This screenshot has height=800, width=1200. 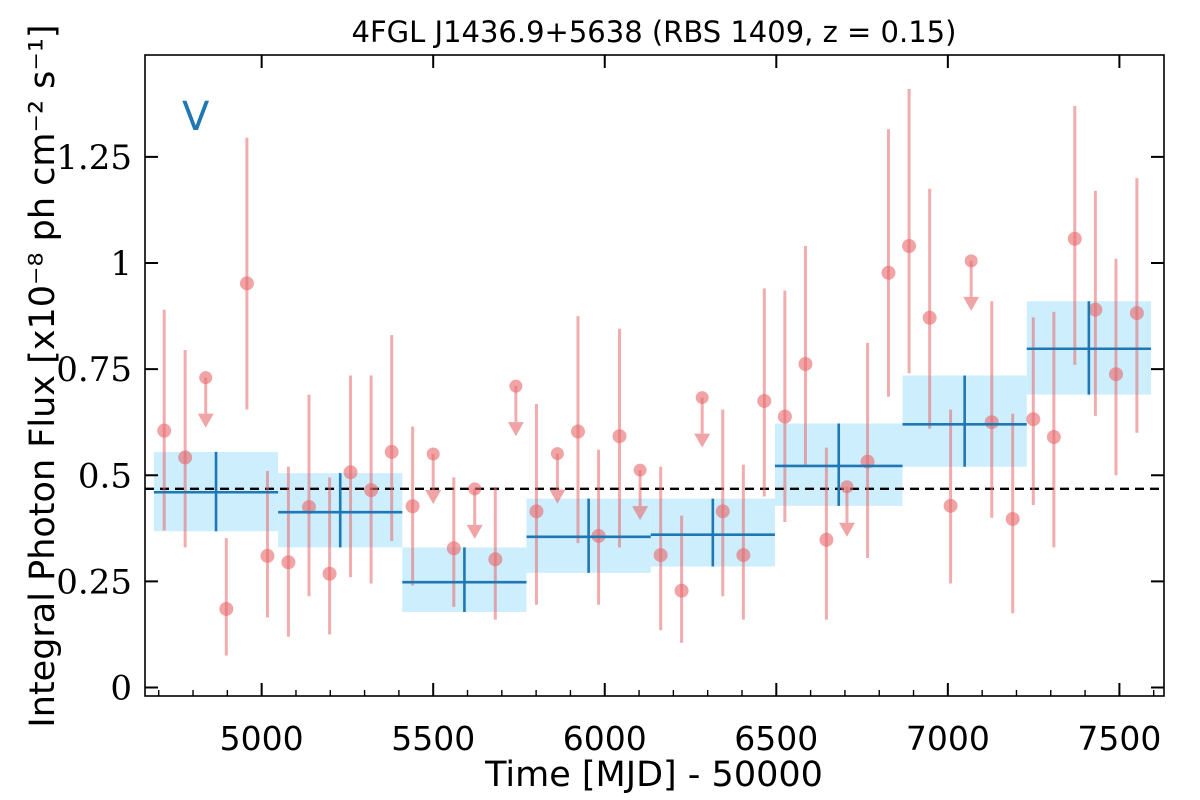 What do you see at coordinates (654, 32) in the screenshot?
I see `chart-title: 4FGL J1436.9+5638 (RBS 1409, z = 0.15)` at bounding box center [654, 32].